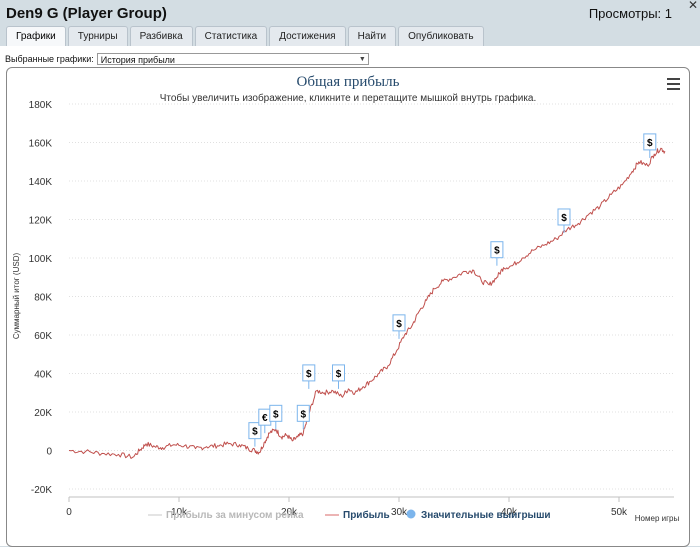  Describe the element at coordinates (673, 84) in the screenshot. I see `hamburger-menu-icon` at that location.